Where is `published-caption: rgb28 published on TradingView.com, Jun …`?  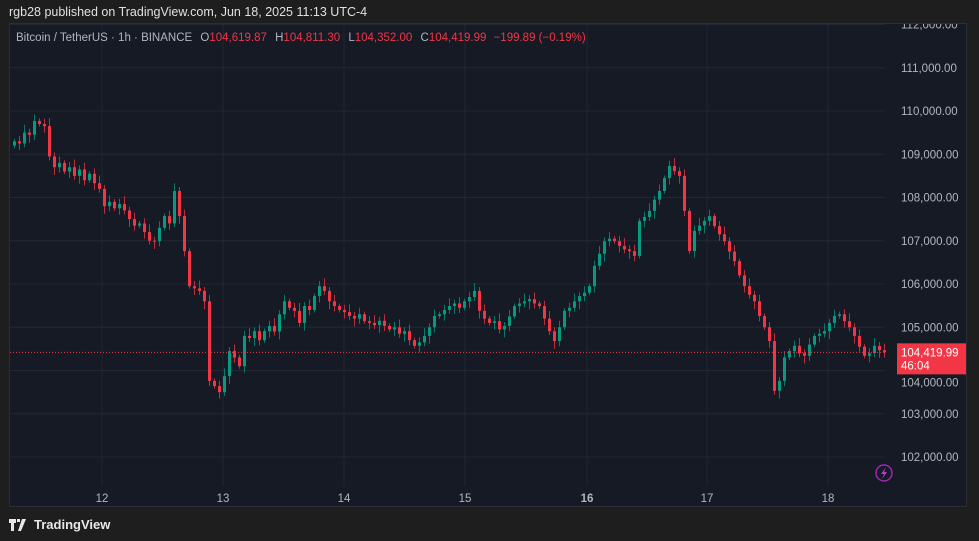
published-caption: rgb28 published on TradingView.com, Jun … is located at coordinates (188, 12).